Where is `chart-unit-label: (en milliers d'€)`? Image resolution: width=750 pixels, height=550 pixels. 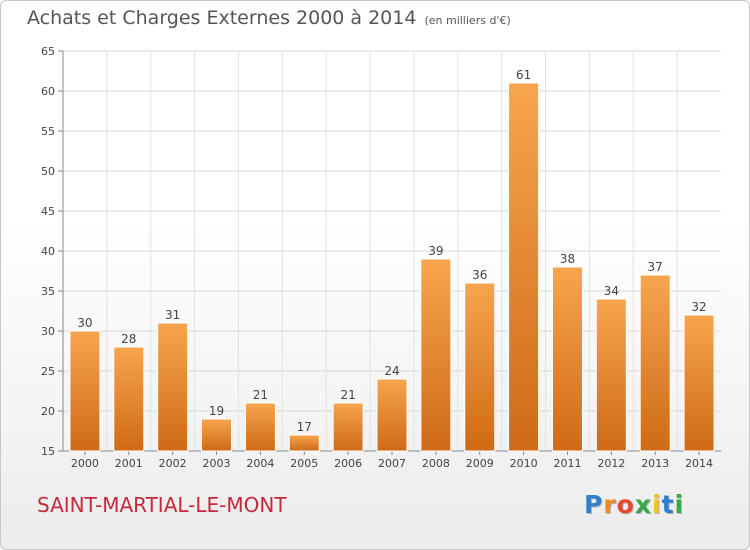 chart-unit-label: (en milliers d'€) is located at coordinates (467, 20).